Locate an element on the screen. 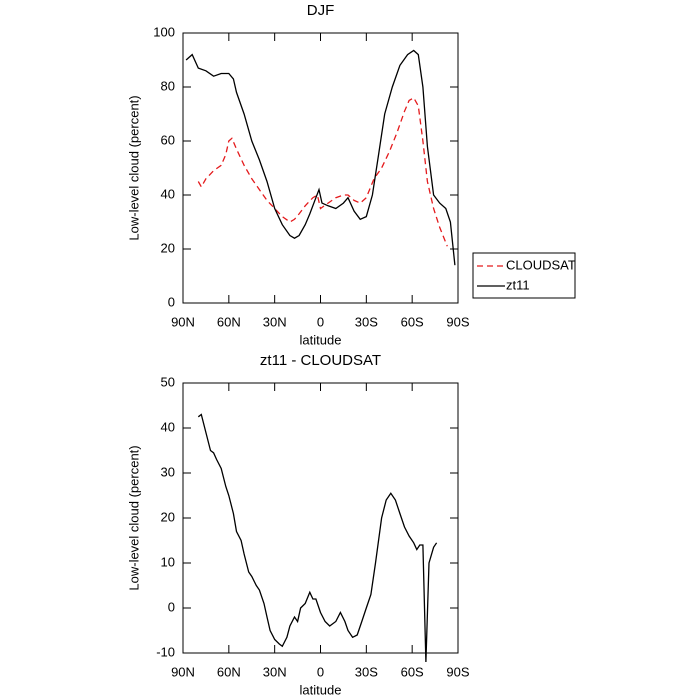 The width and height of the screenshot is (700, 700). chart-title: zt11 - CLOUDSAT is located at coordinates (320, 360).